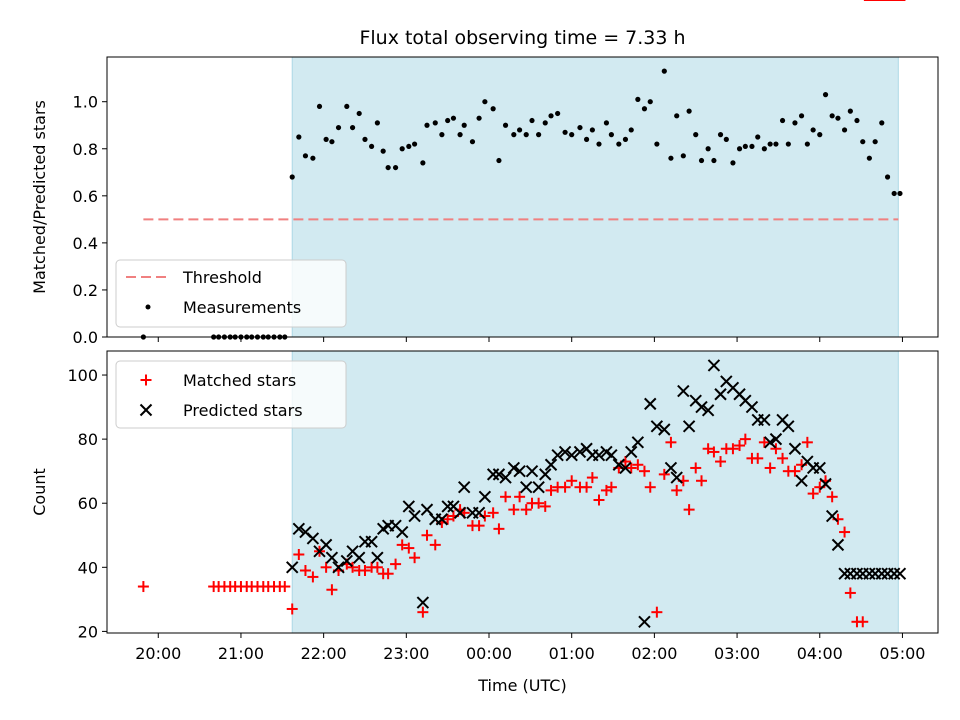 This screenshot has width=960, height=720. What do you see at coordinates (902, 653) in the screenshot?
I see `x-tick-label: 05:00` at bounding box center [902, 653].